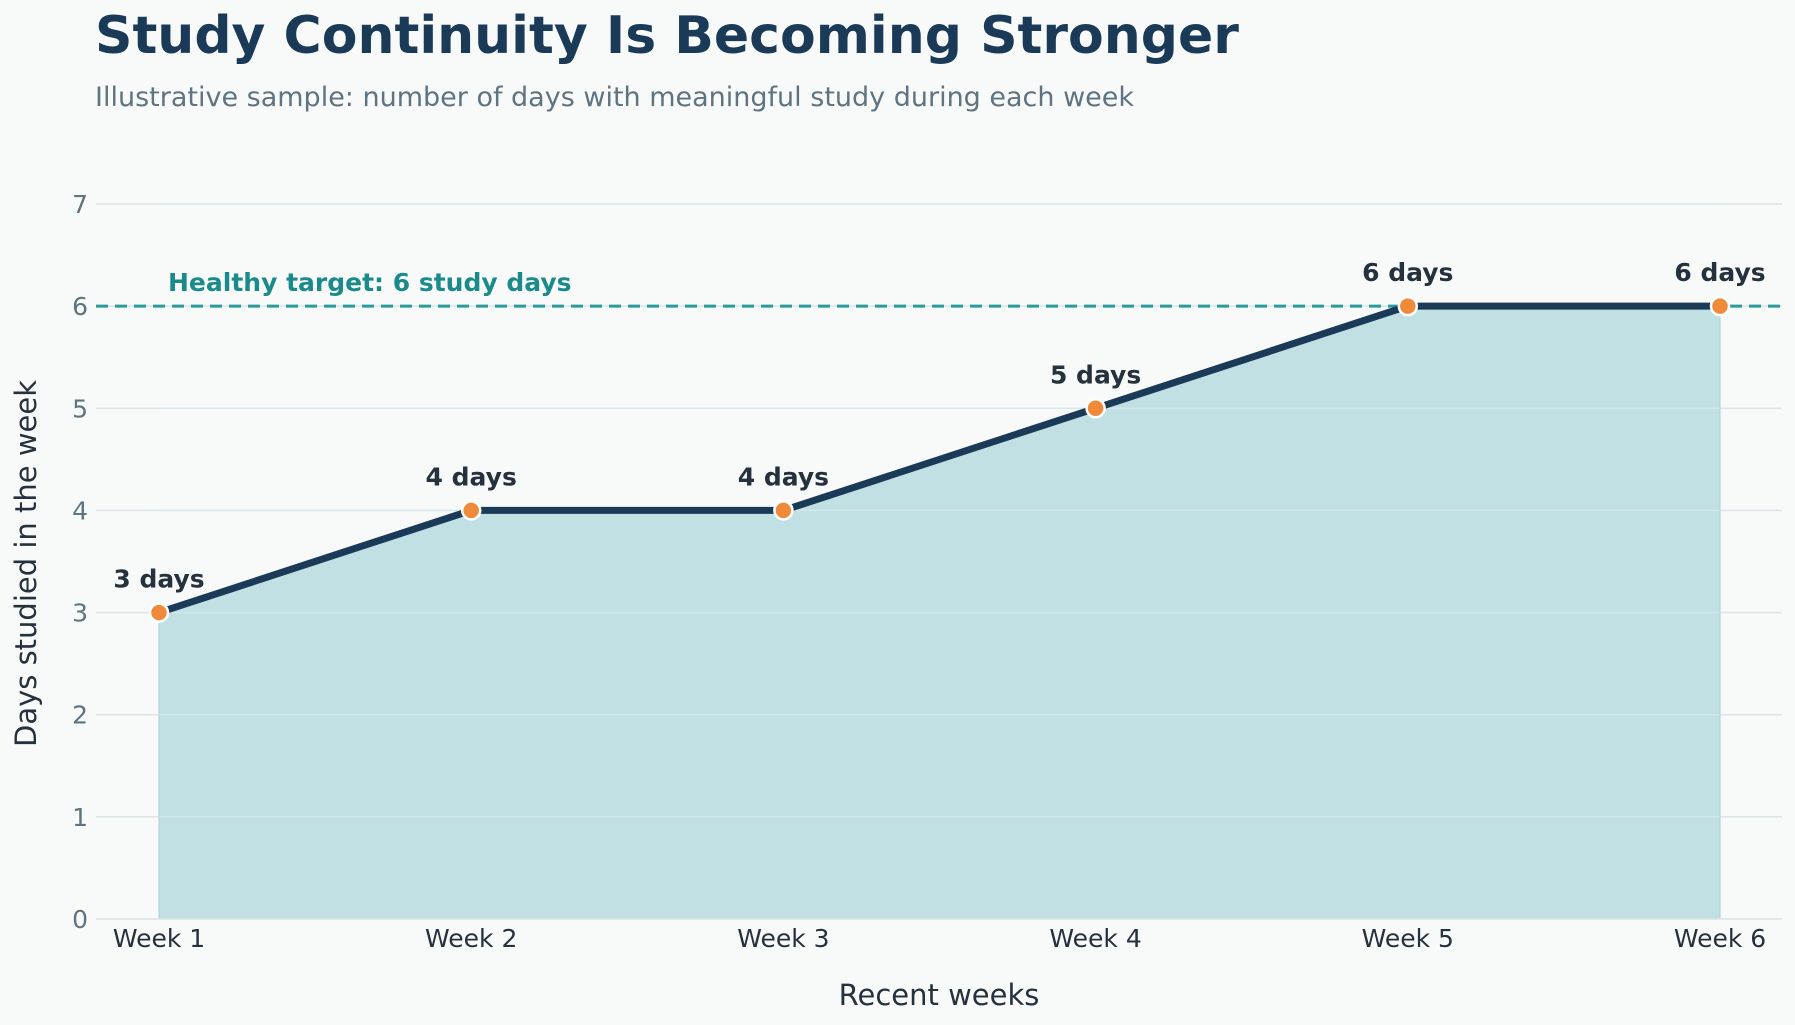 The image size is (1795, 1025). I want to click on y-tick-label-7: 7, so click(80, 204).